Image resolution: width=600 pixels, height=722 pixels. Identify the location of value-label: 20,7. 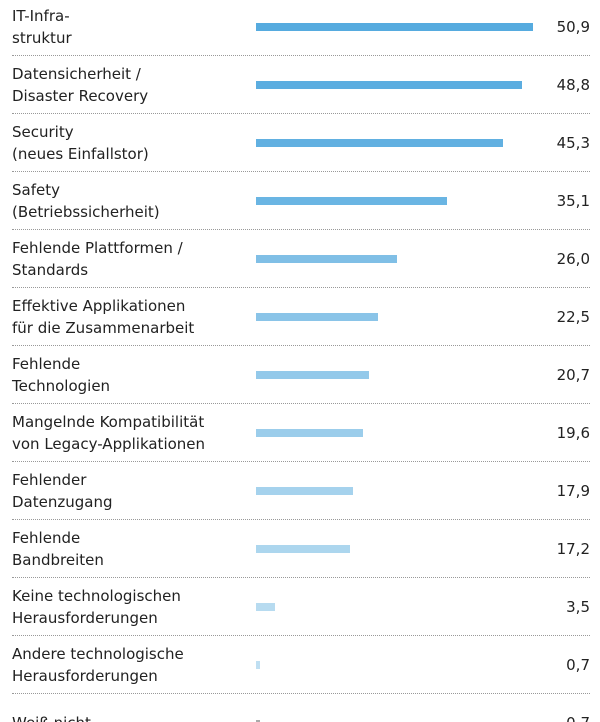
(573, 375).